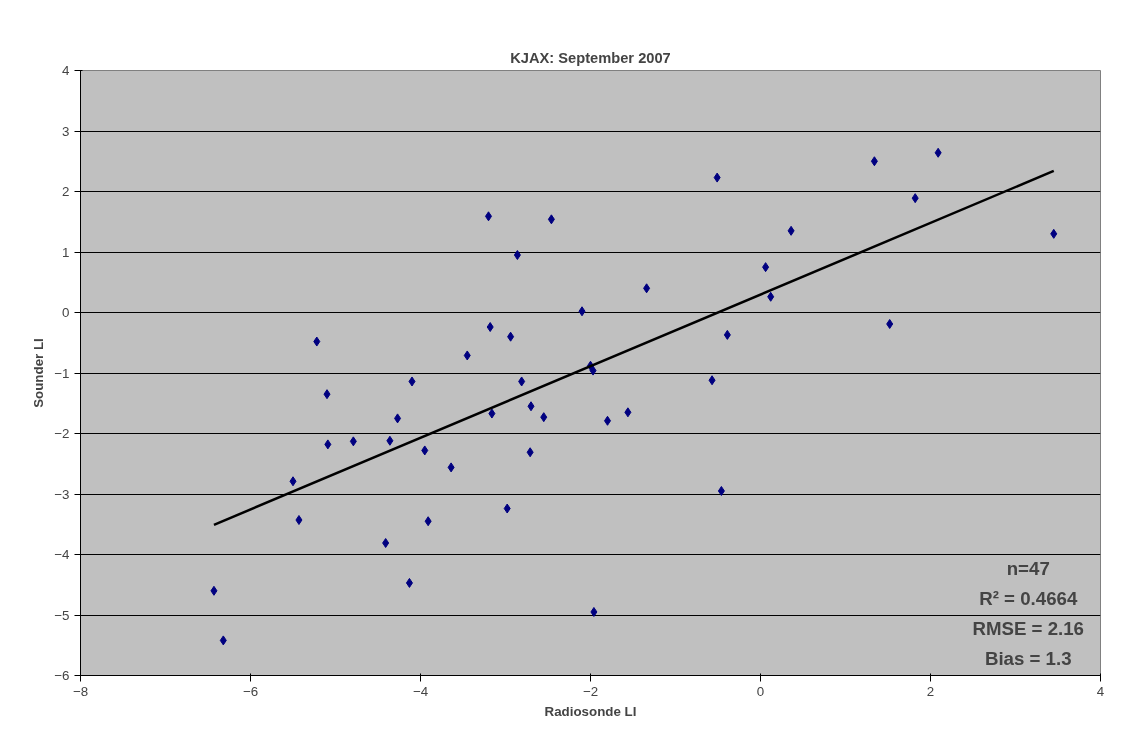 The width and height of the screenshot is (1129, 744). What do you see at coordinates (62, 433) in the screenshot?
I see `y-tick-label: −2` at bounding box center [62, 433].